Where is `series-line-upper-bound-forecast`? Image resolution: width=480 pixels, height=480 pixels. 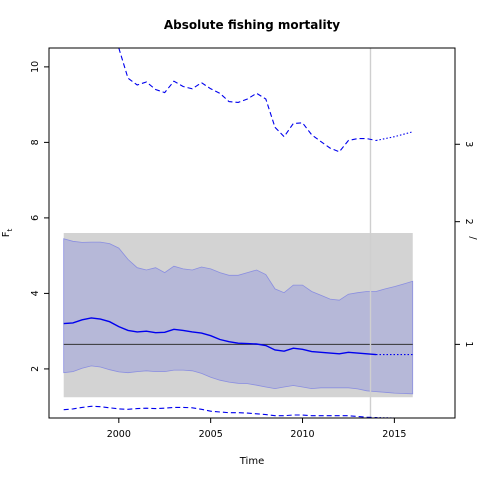
series-line-upper-bound-forecast is located at coordinates (394, 136).